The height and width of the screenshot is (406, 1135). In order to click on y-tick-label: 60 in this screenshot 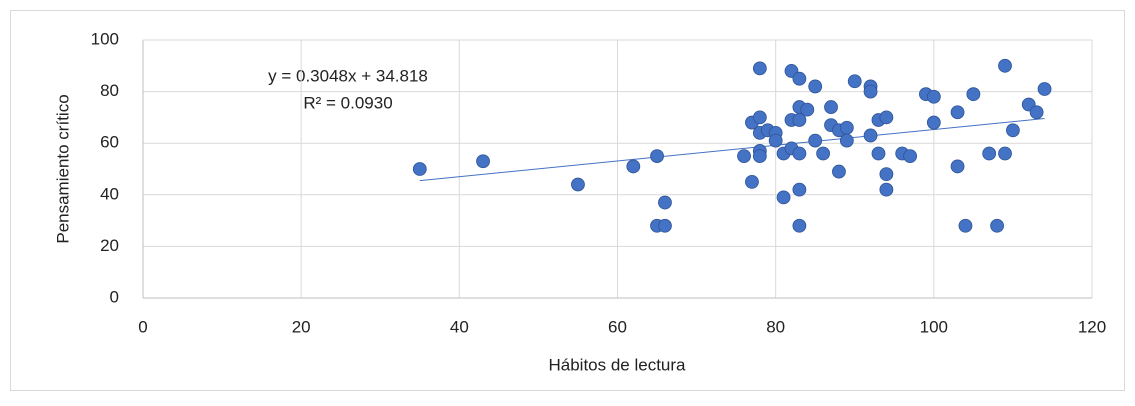, I will do `click(109, 142)`.